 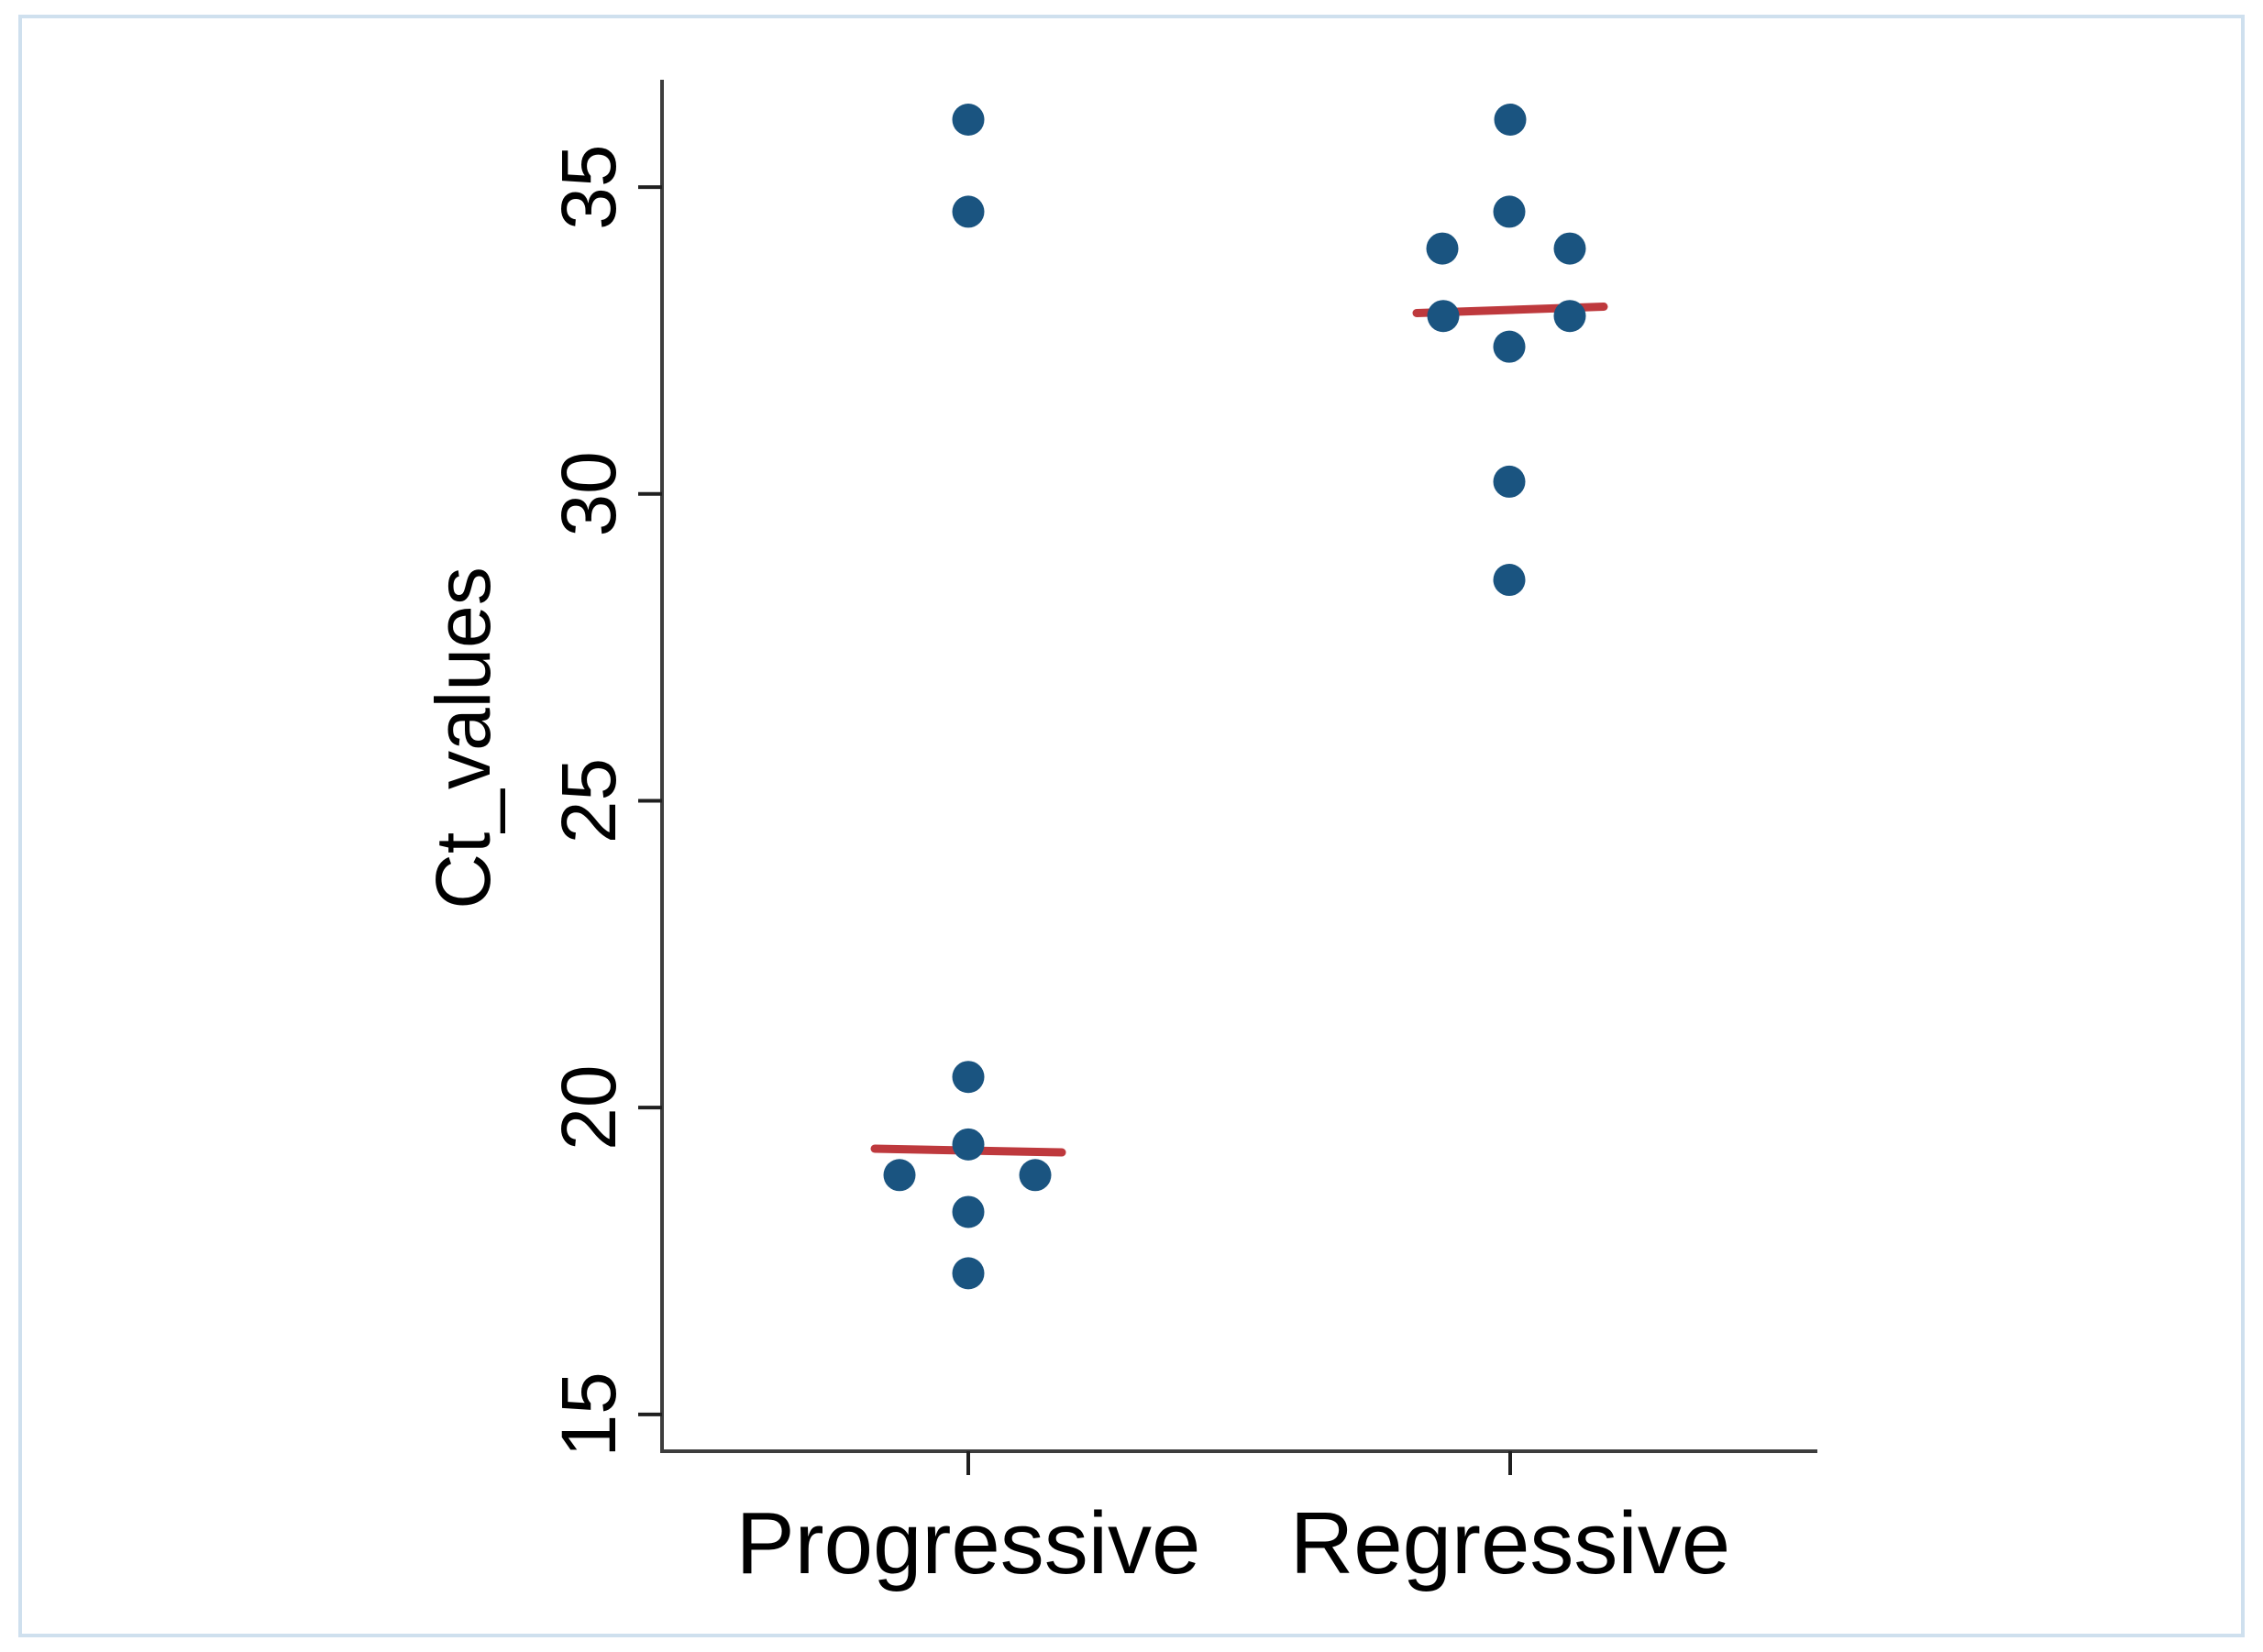 What do you see at coordinates (589, 493) in the screenshot?
I see `y-tick-label: 30` at bounding box center [589, 493].